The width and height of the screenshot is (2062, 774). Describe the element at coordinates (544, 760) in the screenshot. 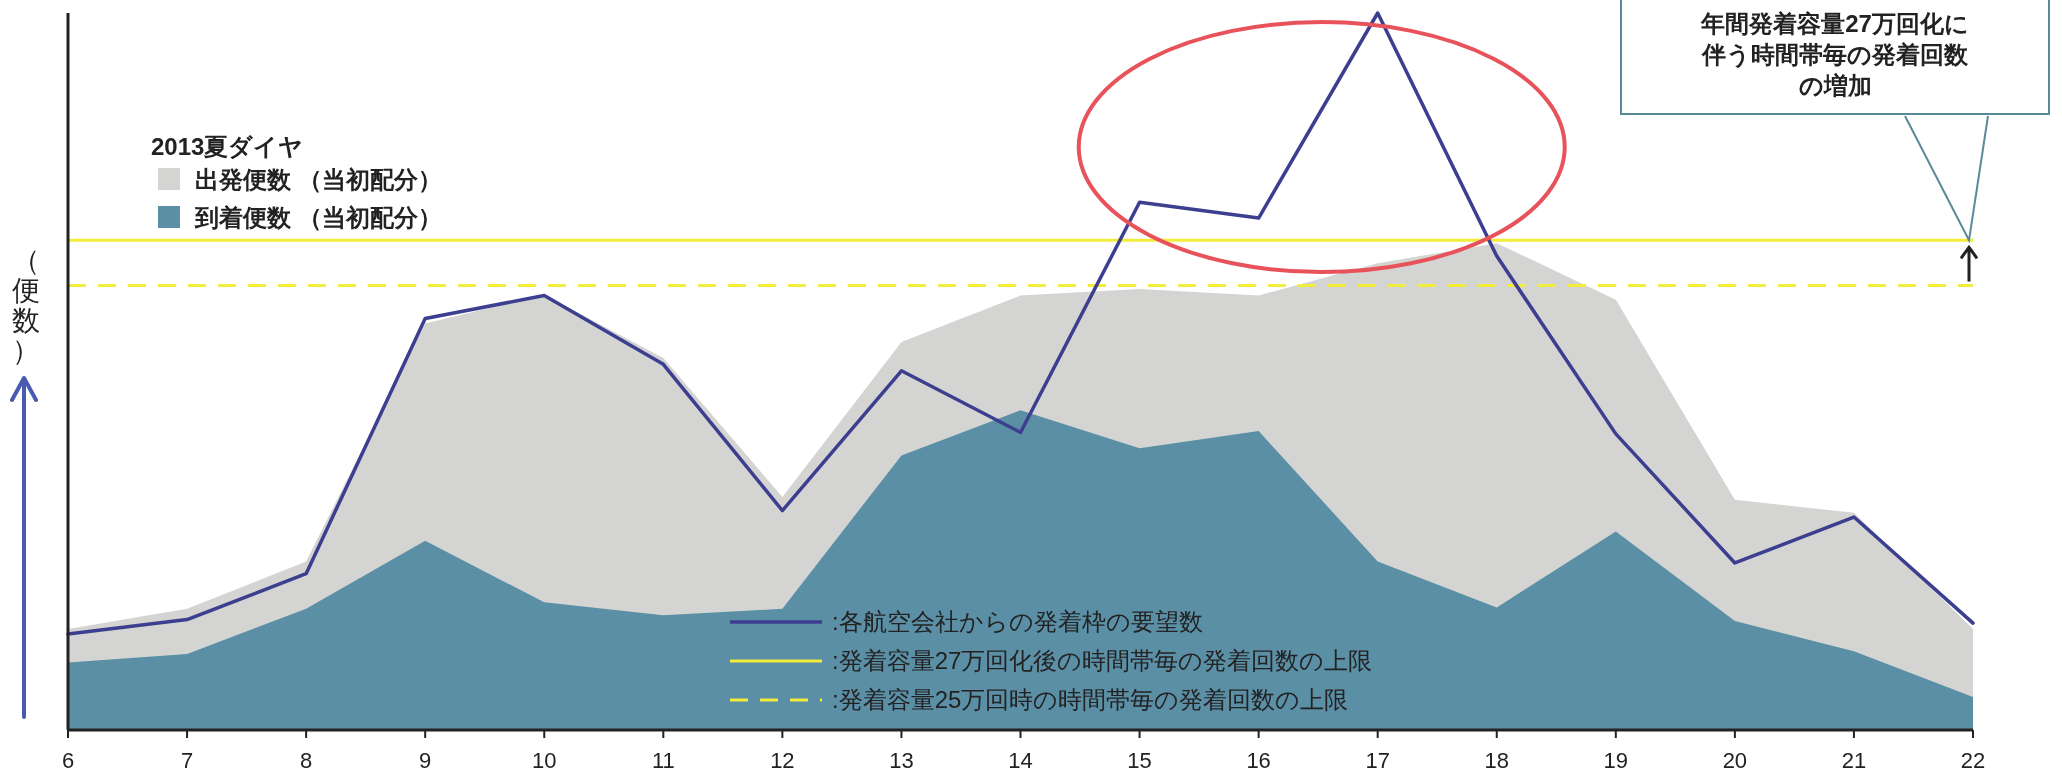

I see `x-tick-label: 10` at that location.